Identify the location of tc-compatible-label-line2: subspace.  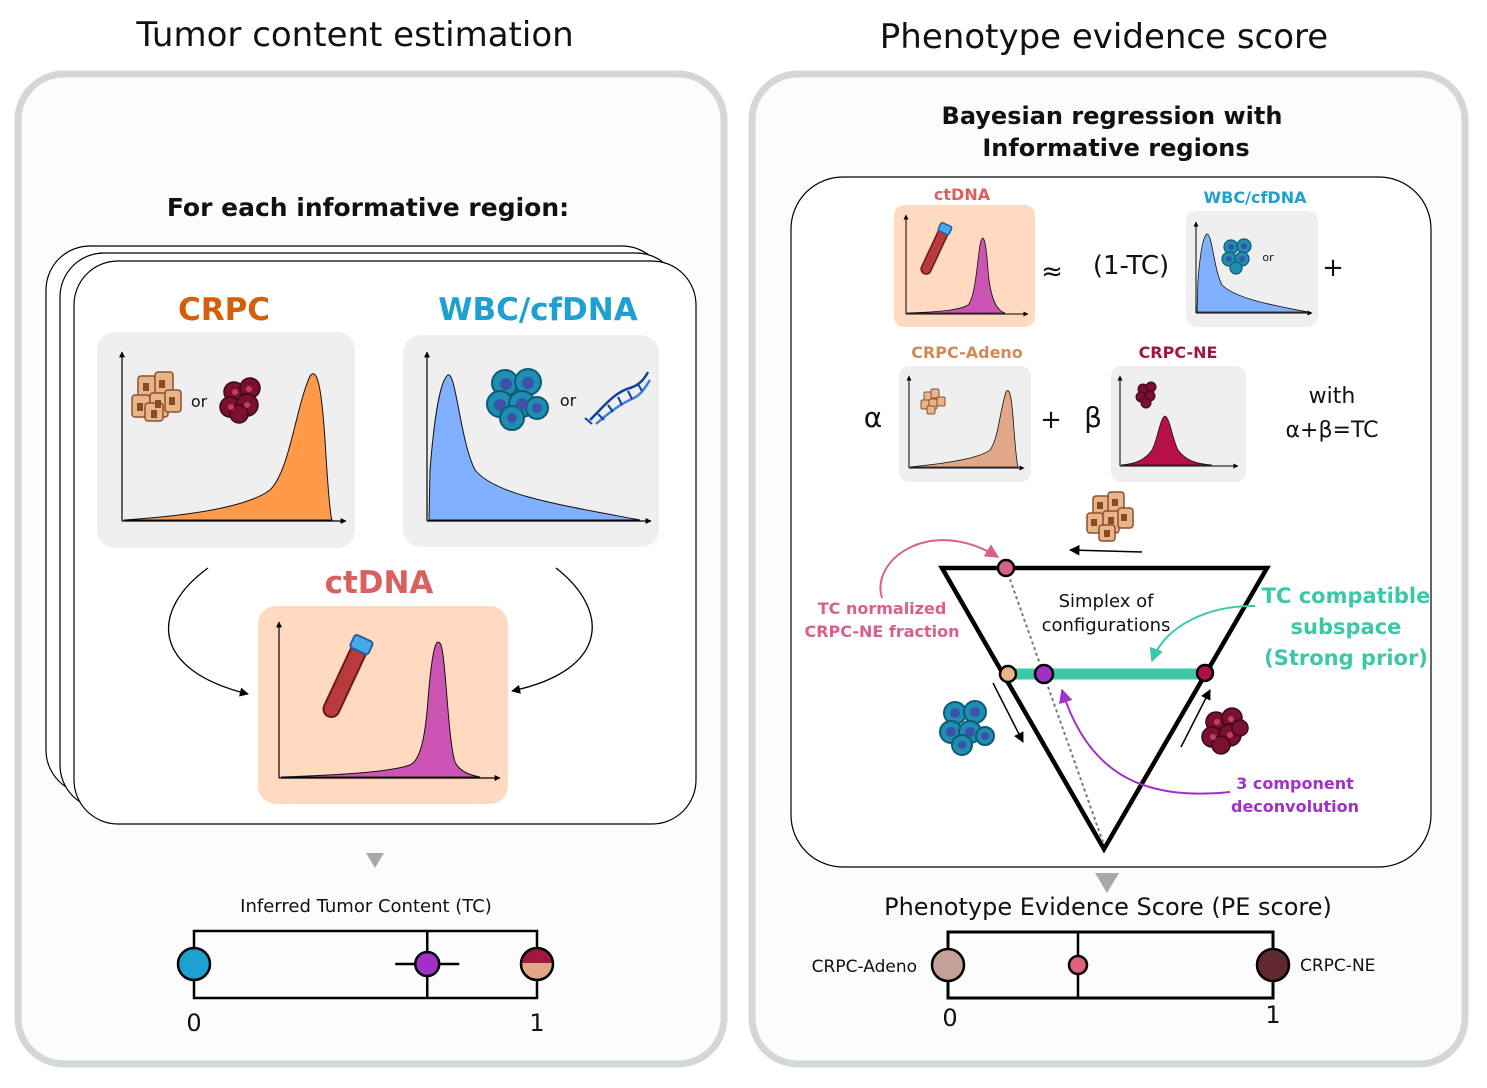
(1346, 627).